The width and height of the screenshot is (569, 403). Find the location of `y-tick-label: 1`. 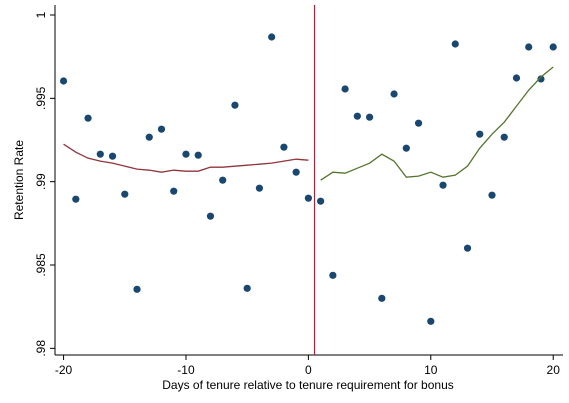

y-tick-label: 1 is located at coordinates (41, 14).